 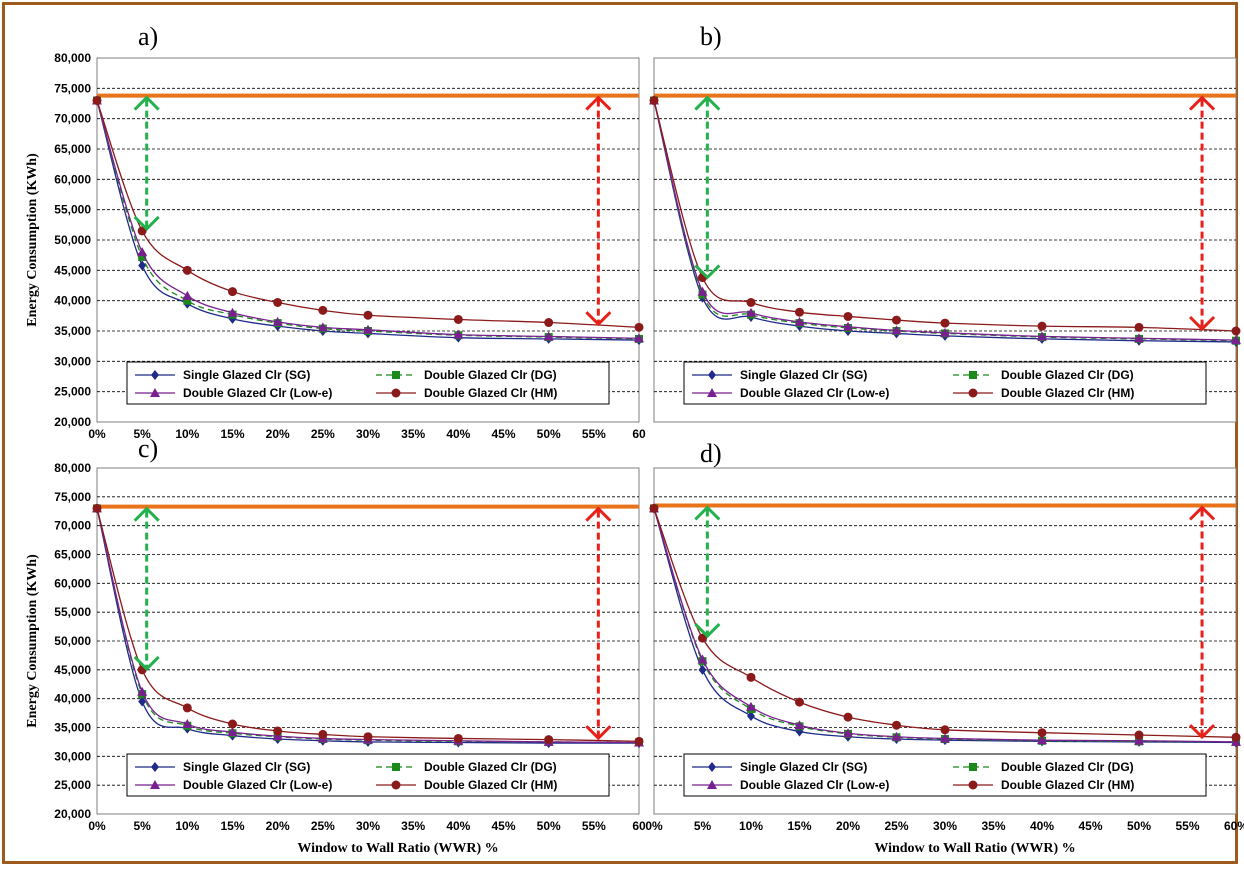 I want to click on data-point-s2, so click(x=142, y=256).